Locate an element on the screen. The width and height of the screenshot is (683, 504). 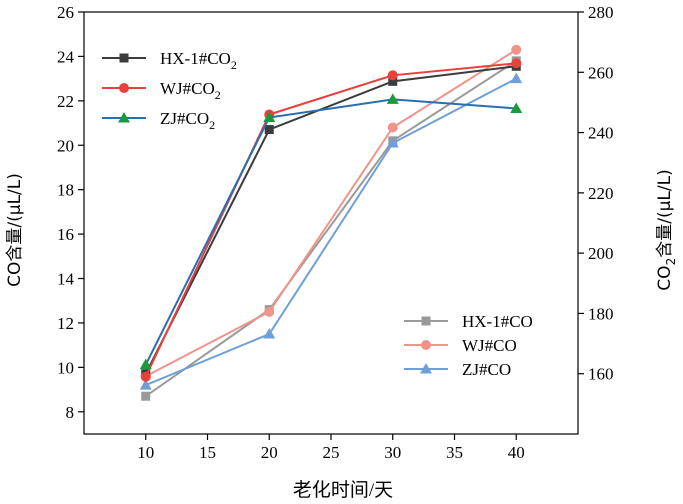
legend-label: WJ#CO2 is located at coordinates (190, 90).